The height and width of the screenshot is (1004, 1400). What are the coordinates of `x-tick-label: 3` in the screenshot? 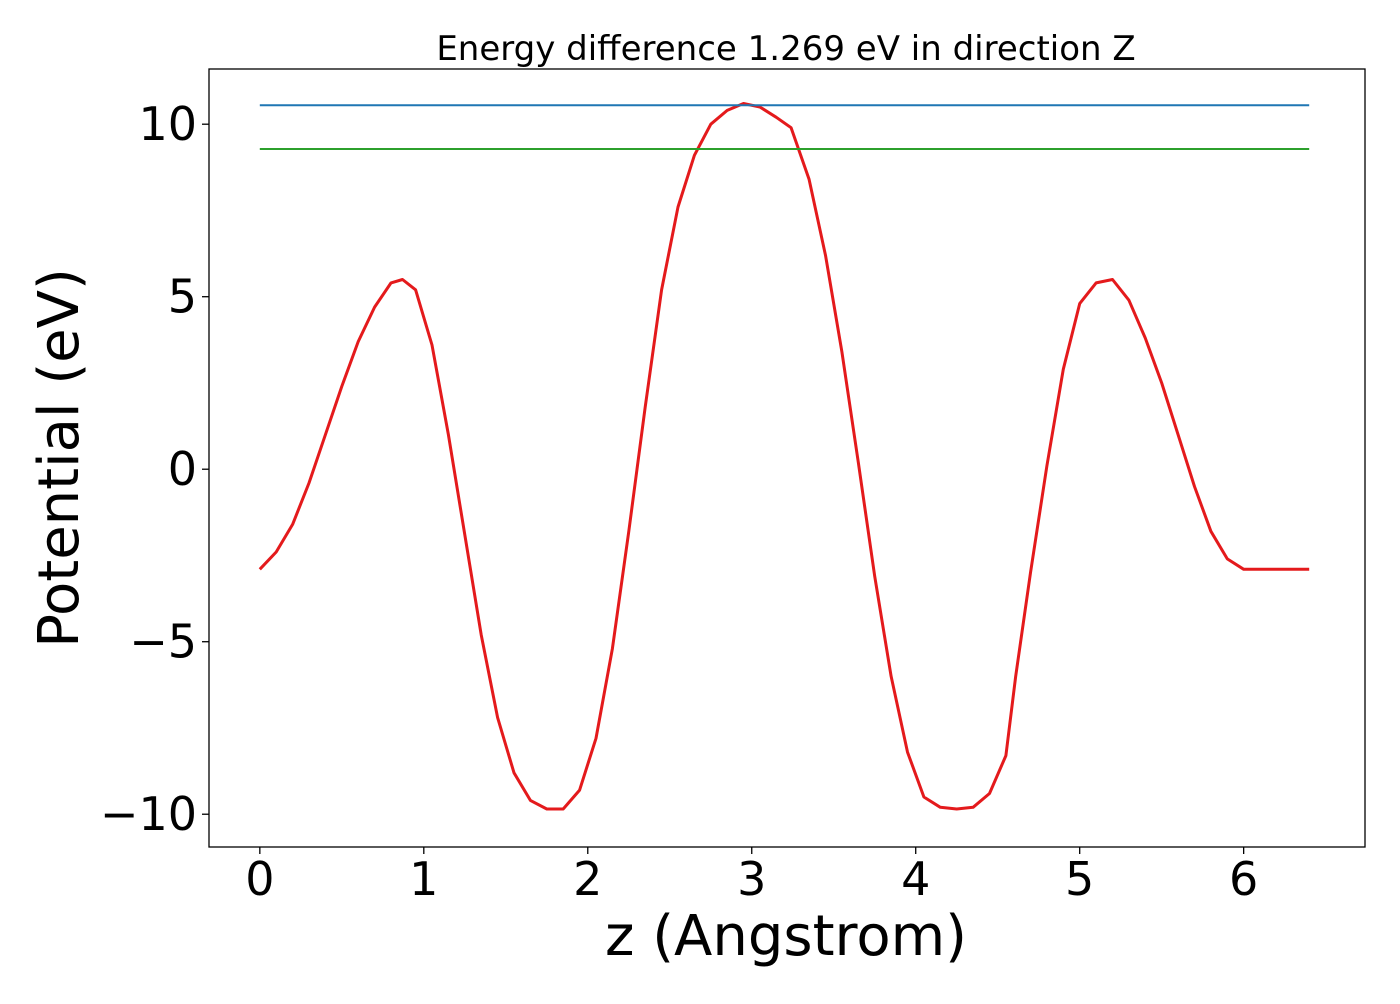 It's located at (751, 879).